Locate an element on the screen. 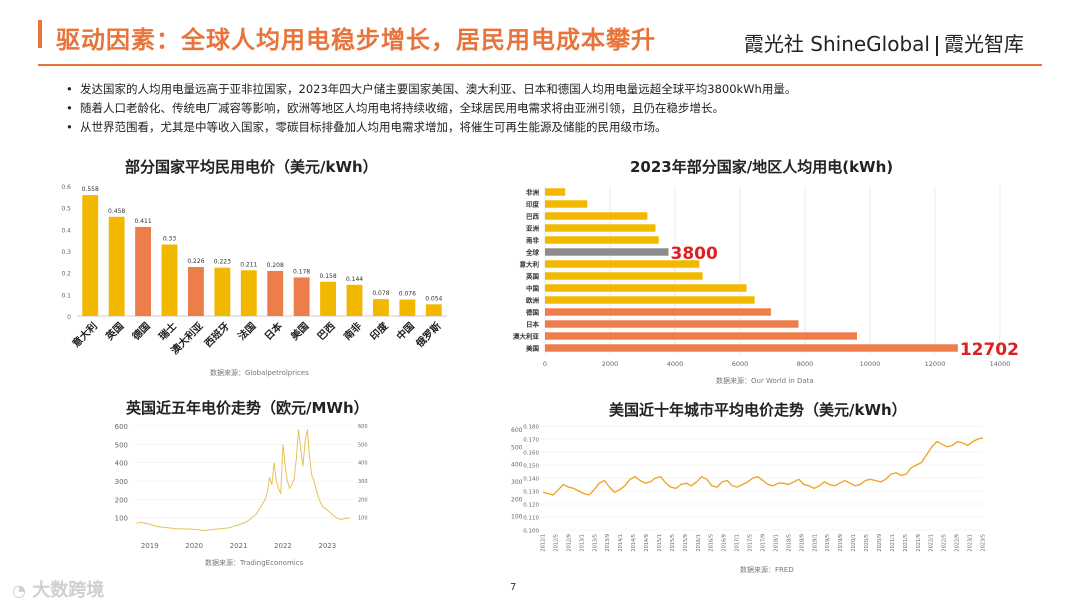 This screenshot has height=607, width=1080. y-tick-label: 全球 is located at coordinates (532, 252).